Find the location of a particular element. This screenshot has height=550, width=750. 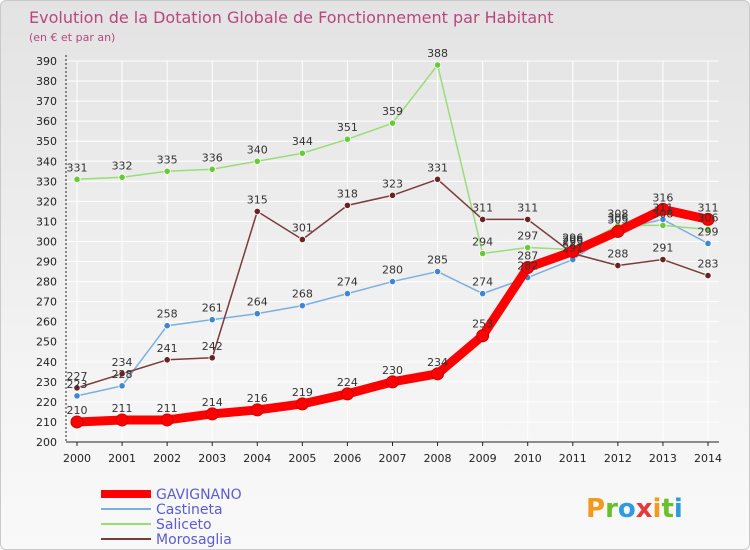

data-label: 268 is located at coordinates (302, 294).